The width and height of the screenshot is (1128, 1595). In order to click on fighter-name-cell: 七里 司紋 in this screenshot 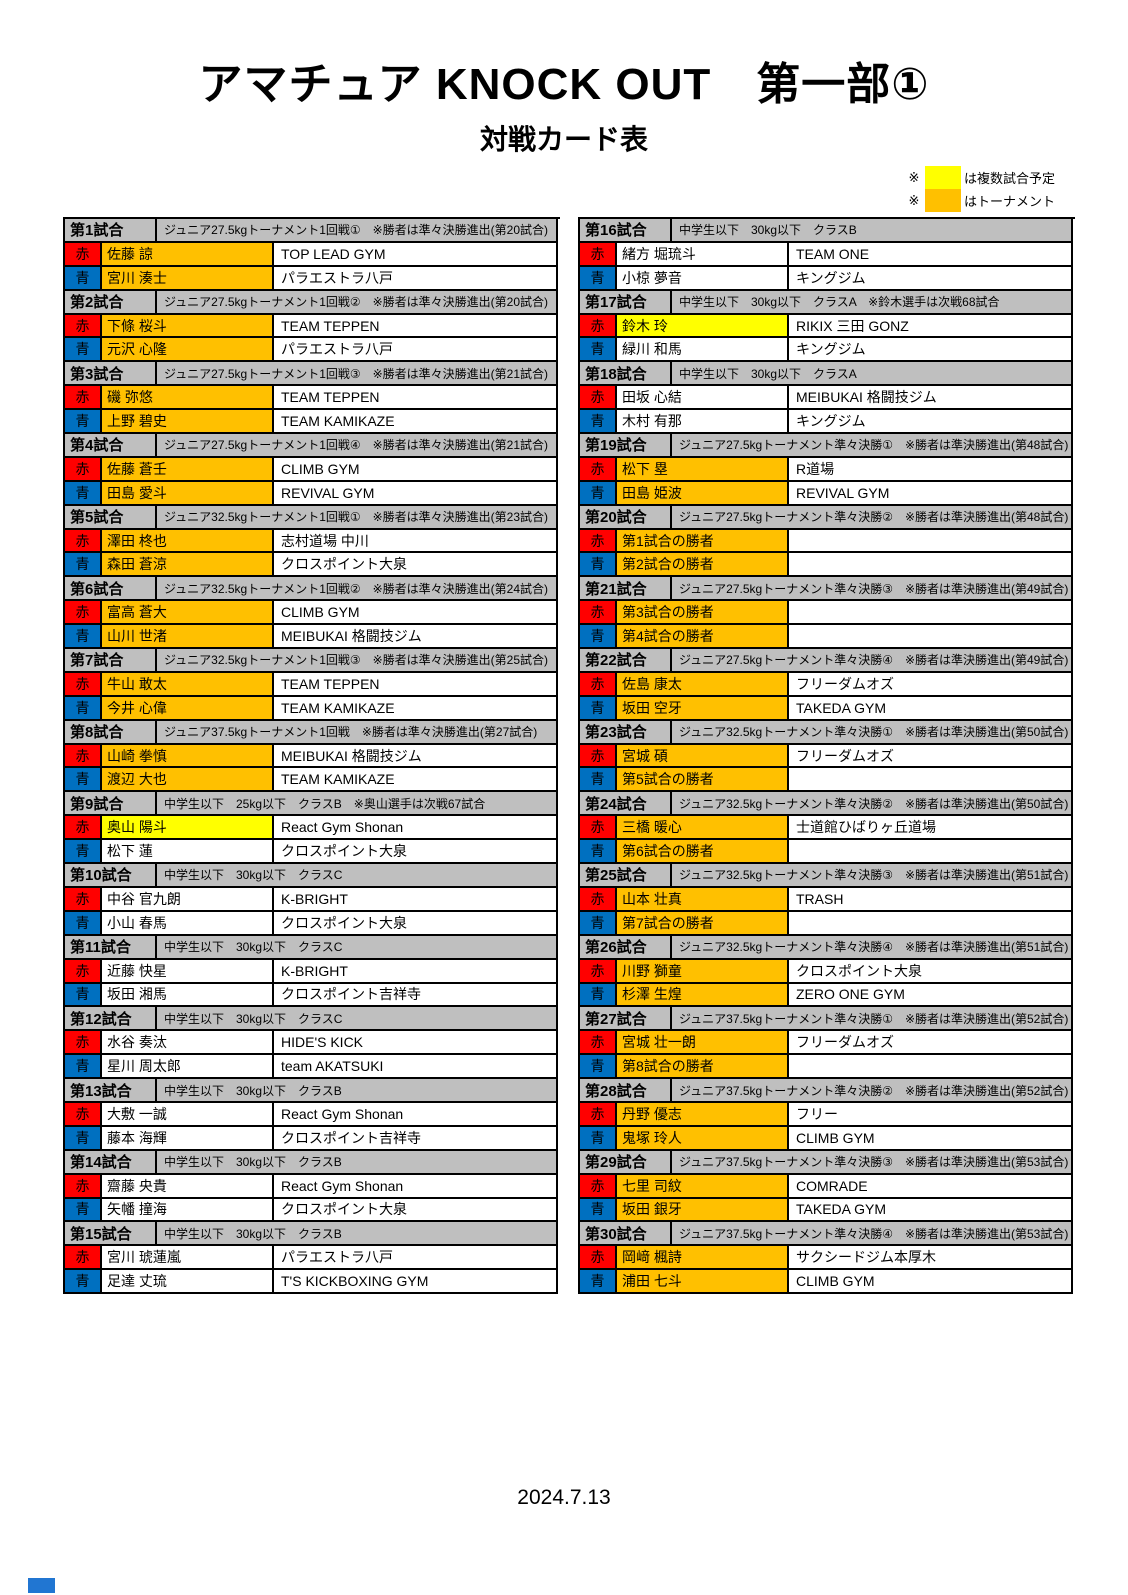, I will do `click(703, 1186)`.